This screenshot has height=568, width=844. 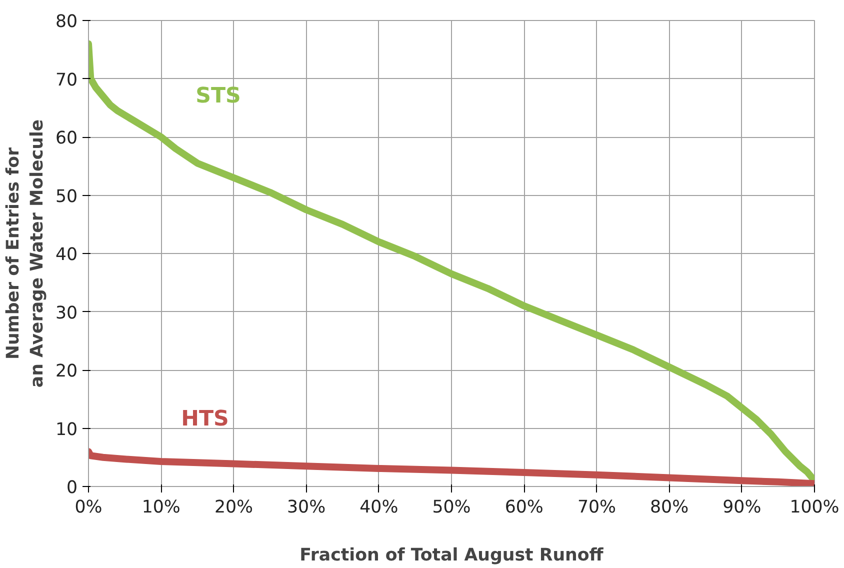 What do you see at coordinates (205, 419) in the screenshot?
I see `series-label: HTS` at bounding box center [205, 419].